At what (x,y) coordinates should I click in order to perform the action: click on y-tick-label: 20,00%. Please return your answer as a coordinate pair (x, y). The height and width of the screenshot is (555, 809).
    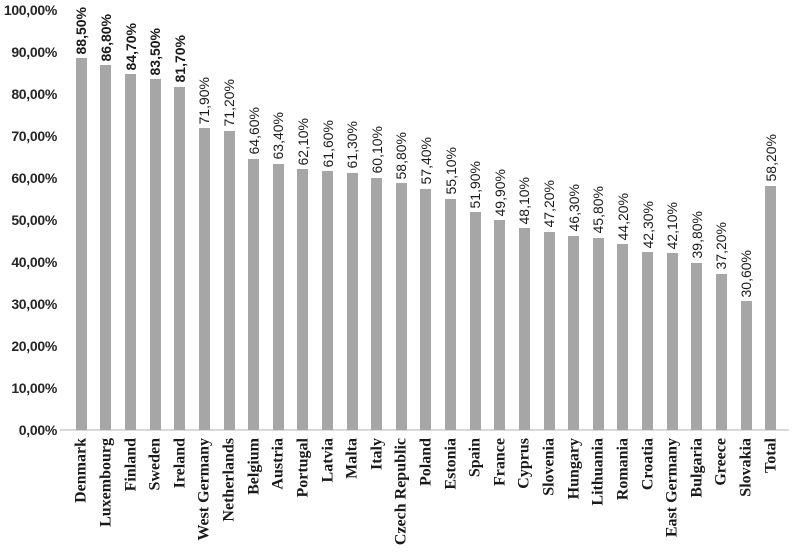
    Looking at the image, I should click on (34, 346).